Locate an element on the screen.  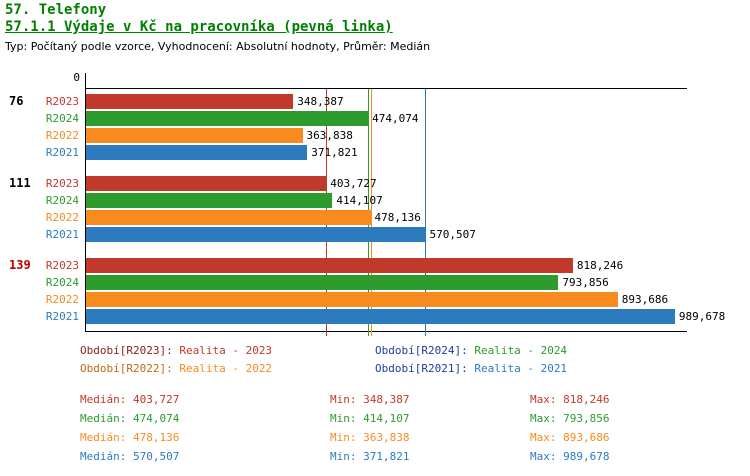
stat-min-r2023: Min: 348,387 is located at coordinates (369, 399).